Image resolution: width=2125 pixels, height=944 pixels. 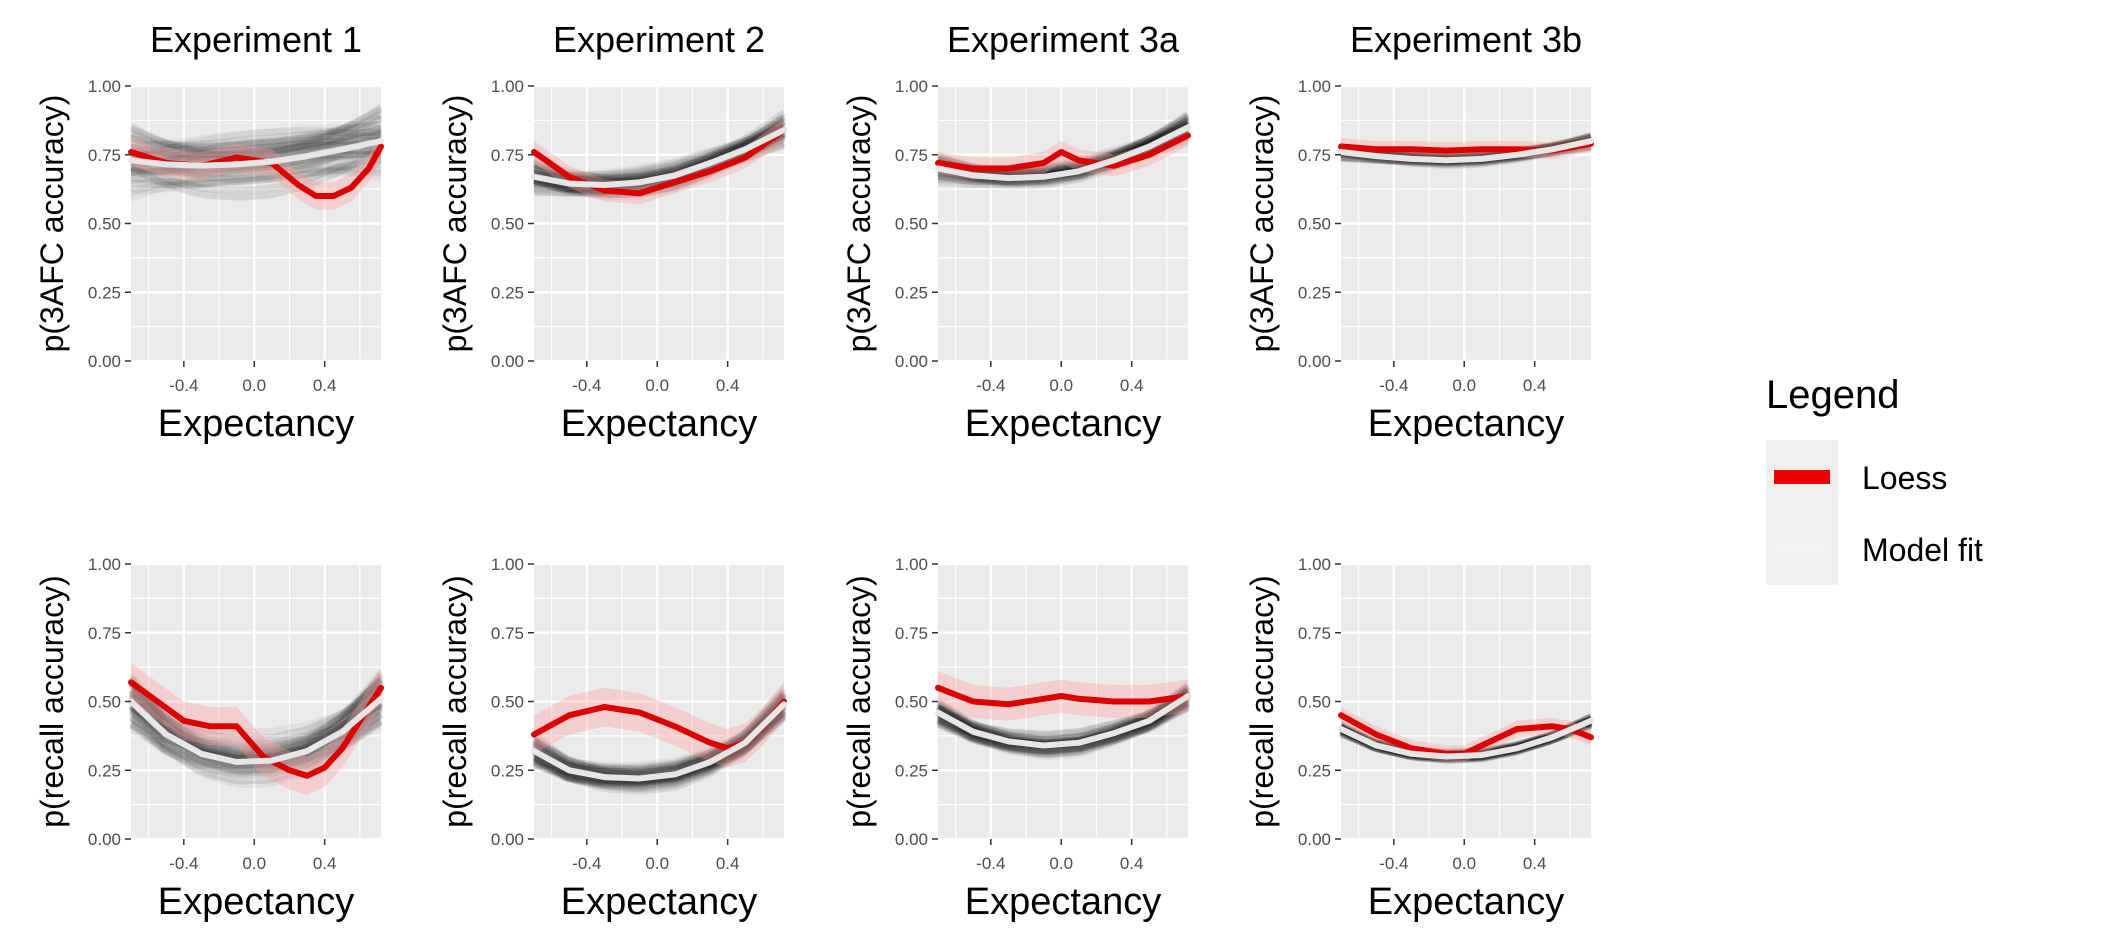 I want to click on loess-line, so click(x=1063, y=152).